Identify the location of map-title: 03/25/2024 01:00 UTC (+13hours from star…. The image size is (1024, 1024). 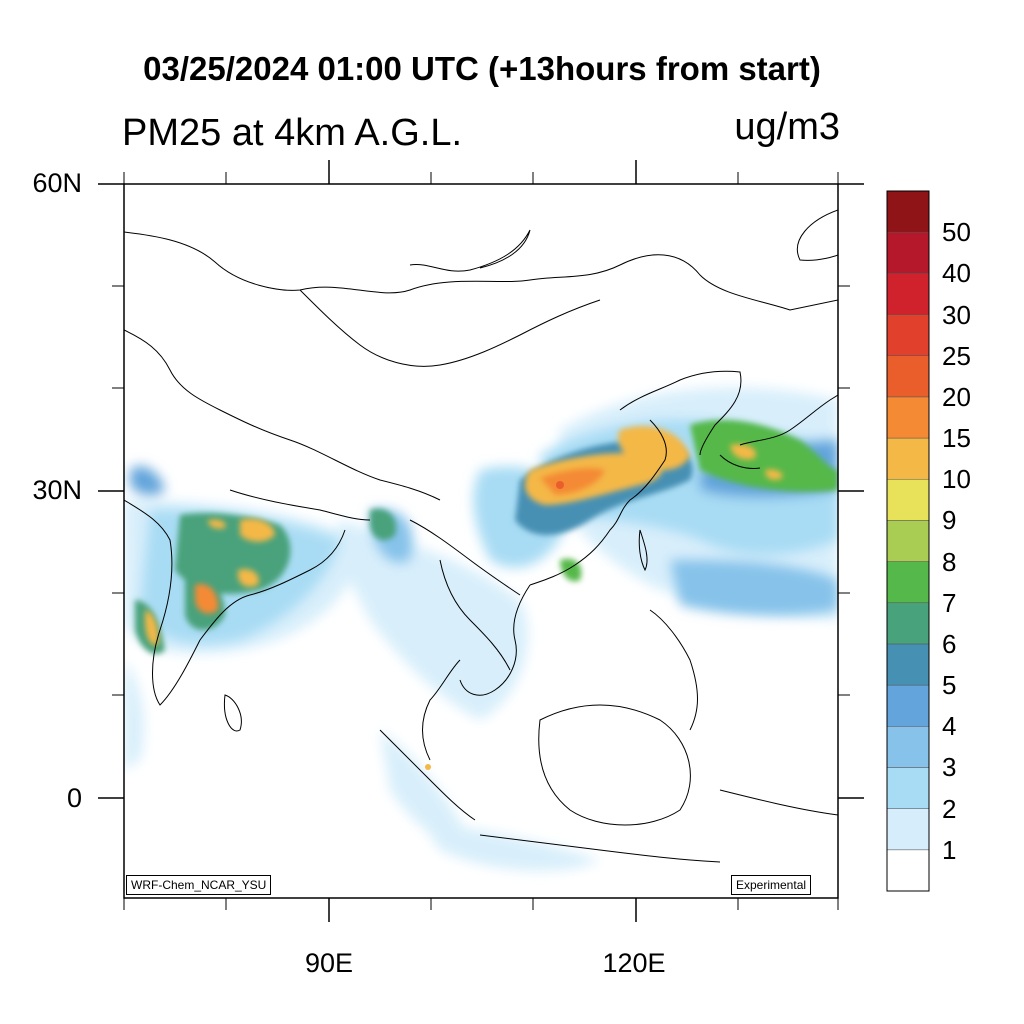
(482, 68).